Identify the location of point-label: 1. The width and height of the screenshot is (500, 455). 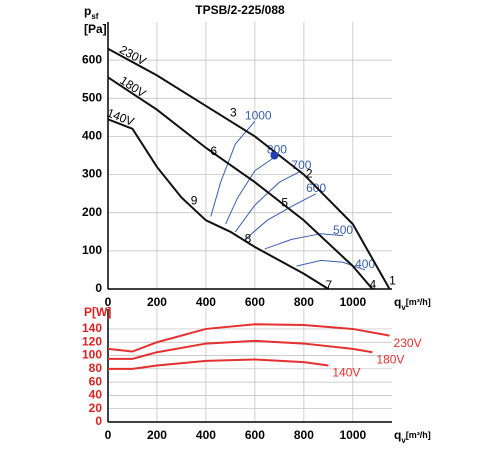
(392, 281).